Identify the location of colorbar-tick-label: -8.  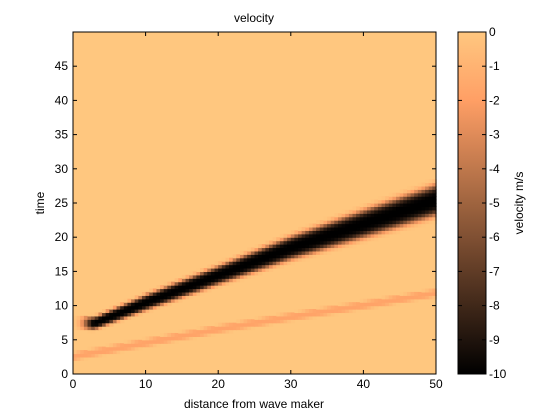
(494, 306).